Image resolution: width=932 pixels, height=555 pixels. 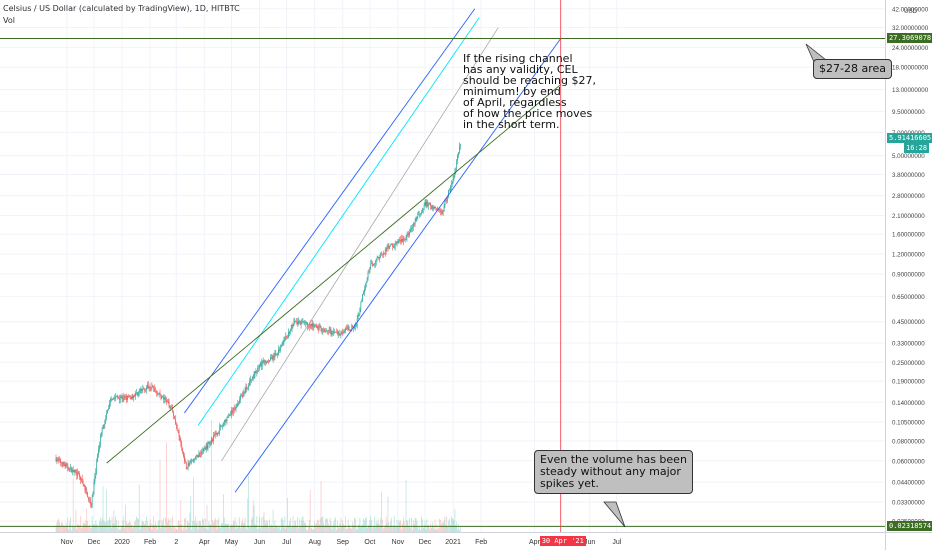 What do you see at coordinates (852, 69) in the screenshot?
I see `target-callout: $27-28 area` at bounding box center [852, 69].